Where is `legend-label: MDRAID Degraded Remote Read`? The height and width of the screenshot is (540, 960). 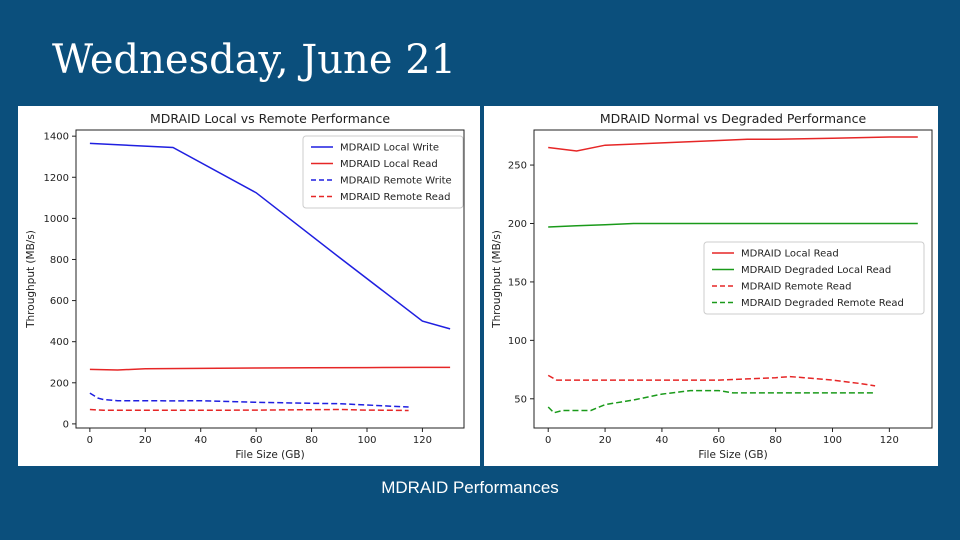
legend-label: MDRAID Degraded Remote Read is located at coordinates (822, 303).